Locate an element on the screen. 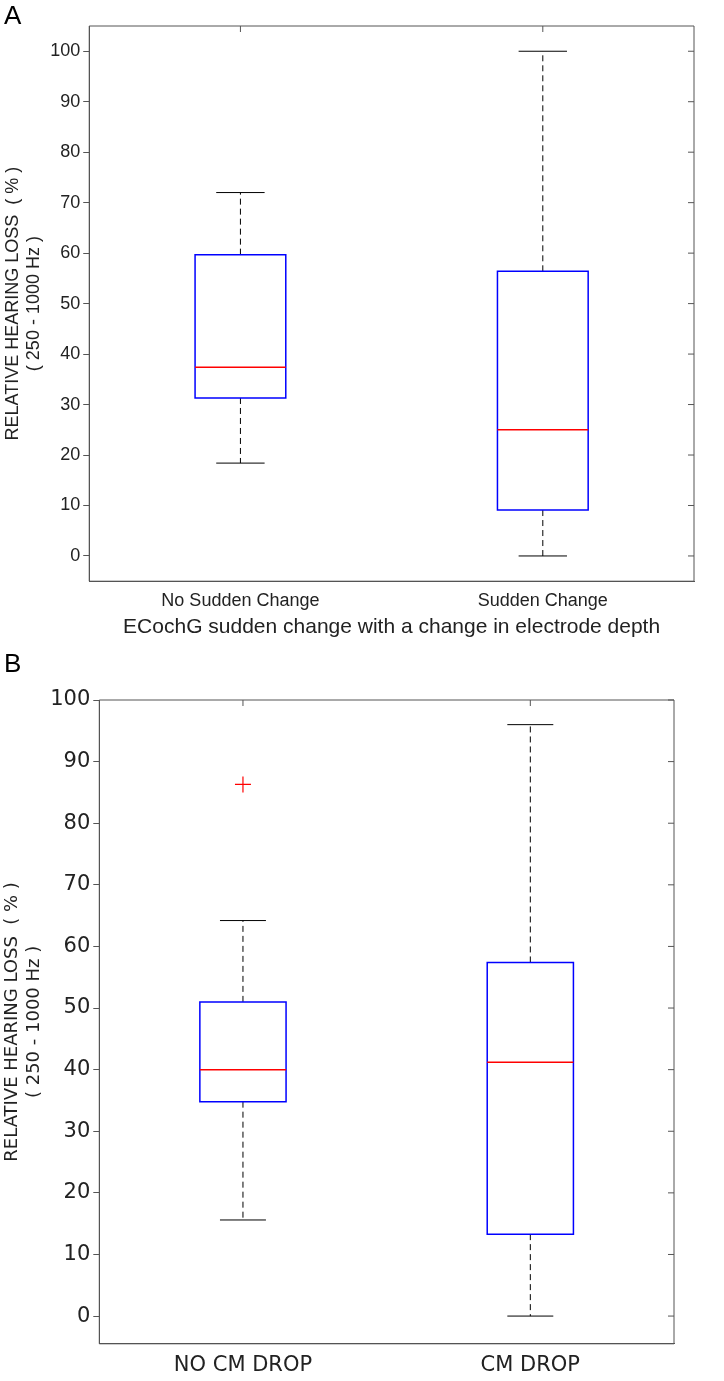 The image size is (724, 1381). x-tick-label: Sudden Change is located at coordinates (542, 599).